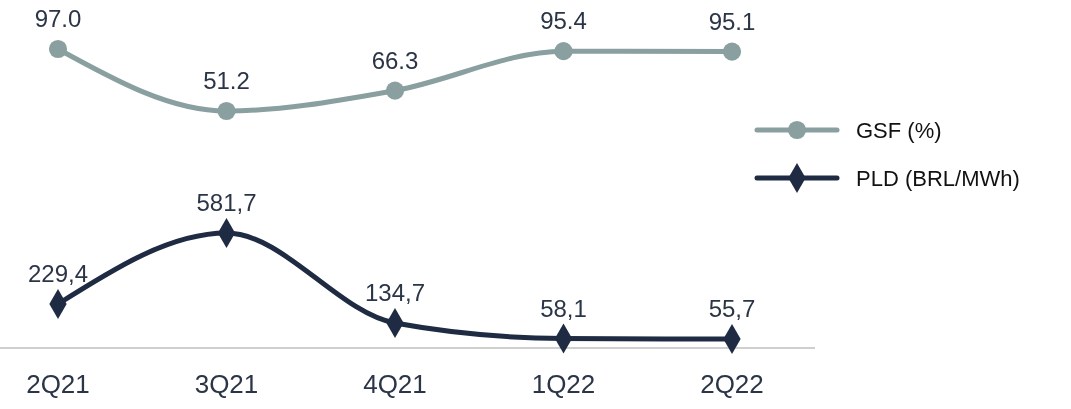 Image resolution: width=1071 pixels, height=409 pixels. Describe the element at coordinates (58, 384) in the screenshot. I see `x-tick-label: 2Q21` at that location.